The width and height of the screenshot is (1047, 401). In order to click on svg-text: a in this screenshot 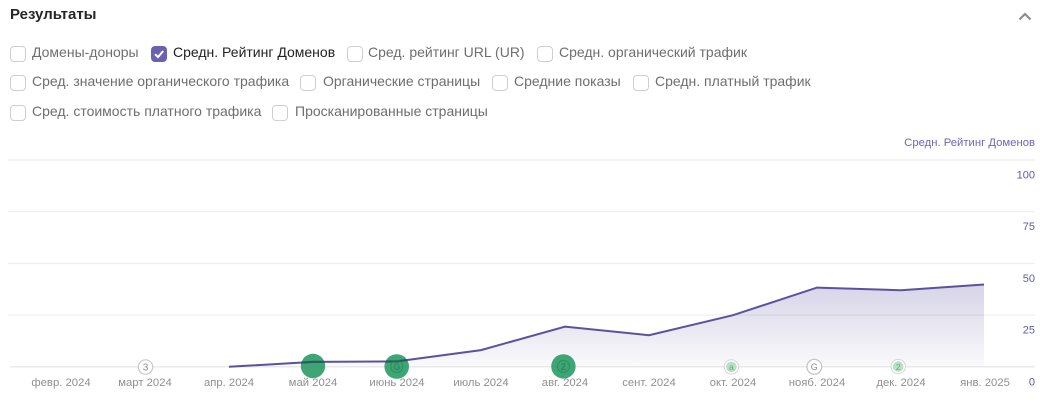, I will do `click(731, 367)`.